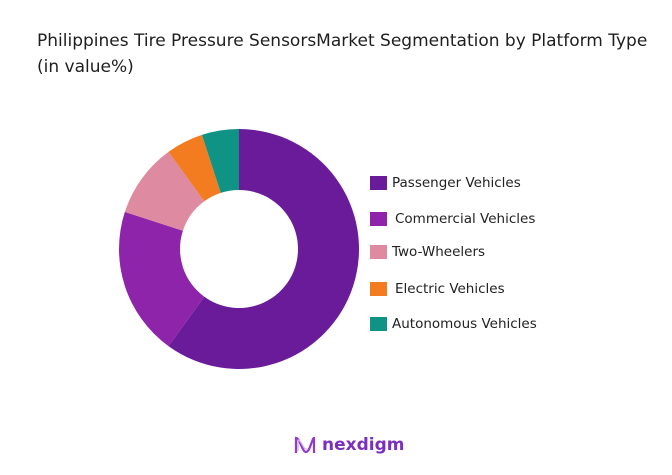 The width and height of the screenshot is (672, 475). What do you see at coordinates (164, 191) in the screenshot?
I see `donut-slice-two-wheelers` at bounding box center [164, 191].